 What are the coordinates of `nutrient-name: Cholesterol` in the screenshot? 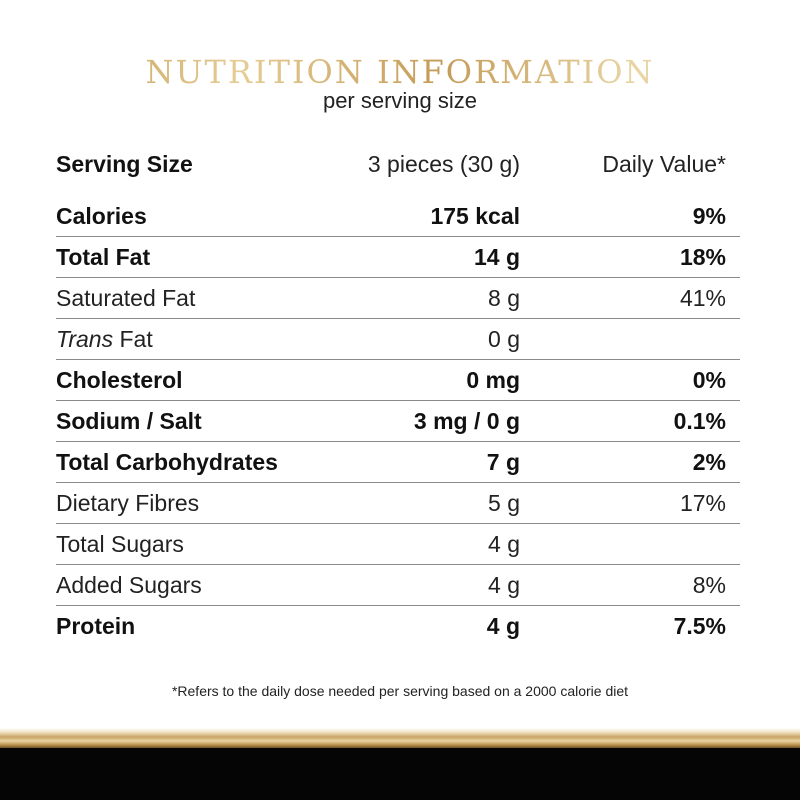 It's located at (119, 380).